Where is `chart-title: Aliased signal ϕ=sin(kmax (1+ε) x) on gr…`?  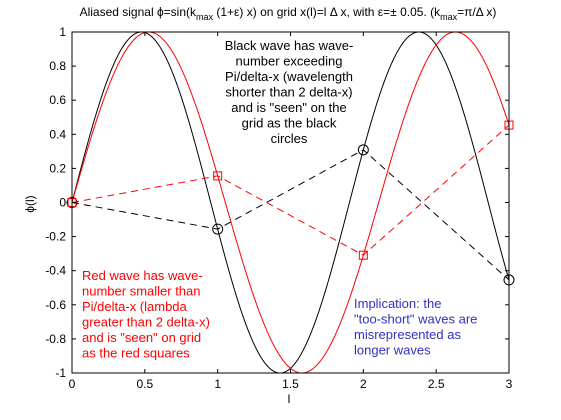
chart-title: Aliased signal ϕ=sin(kmax (1+ε) x) on gr… is located at coordinates (288, 13).